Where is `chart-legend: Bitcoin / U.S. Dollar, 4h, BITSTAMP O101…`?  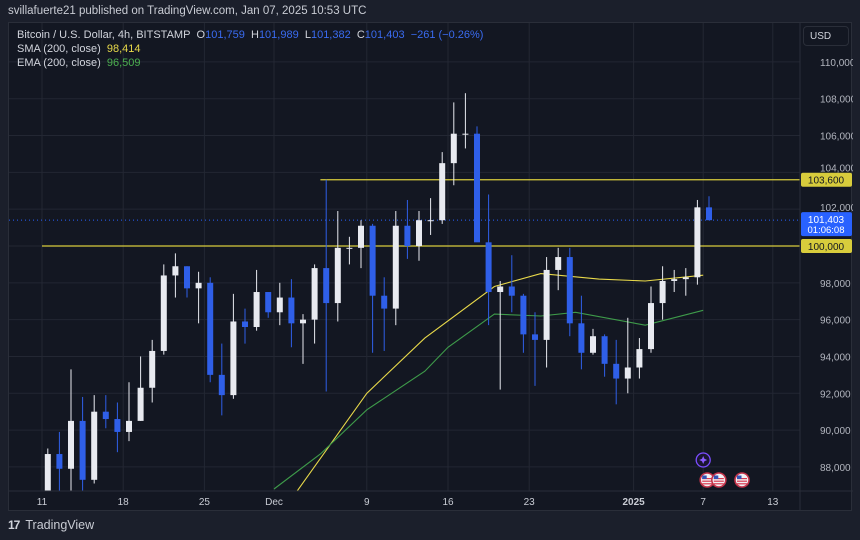
chart-legend: Bitcoin / U.S. Dollar, 4h, BITSTAMP O101… is located at coordinates (250, 49).